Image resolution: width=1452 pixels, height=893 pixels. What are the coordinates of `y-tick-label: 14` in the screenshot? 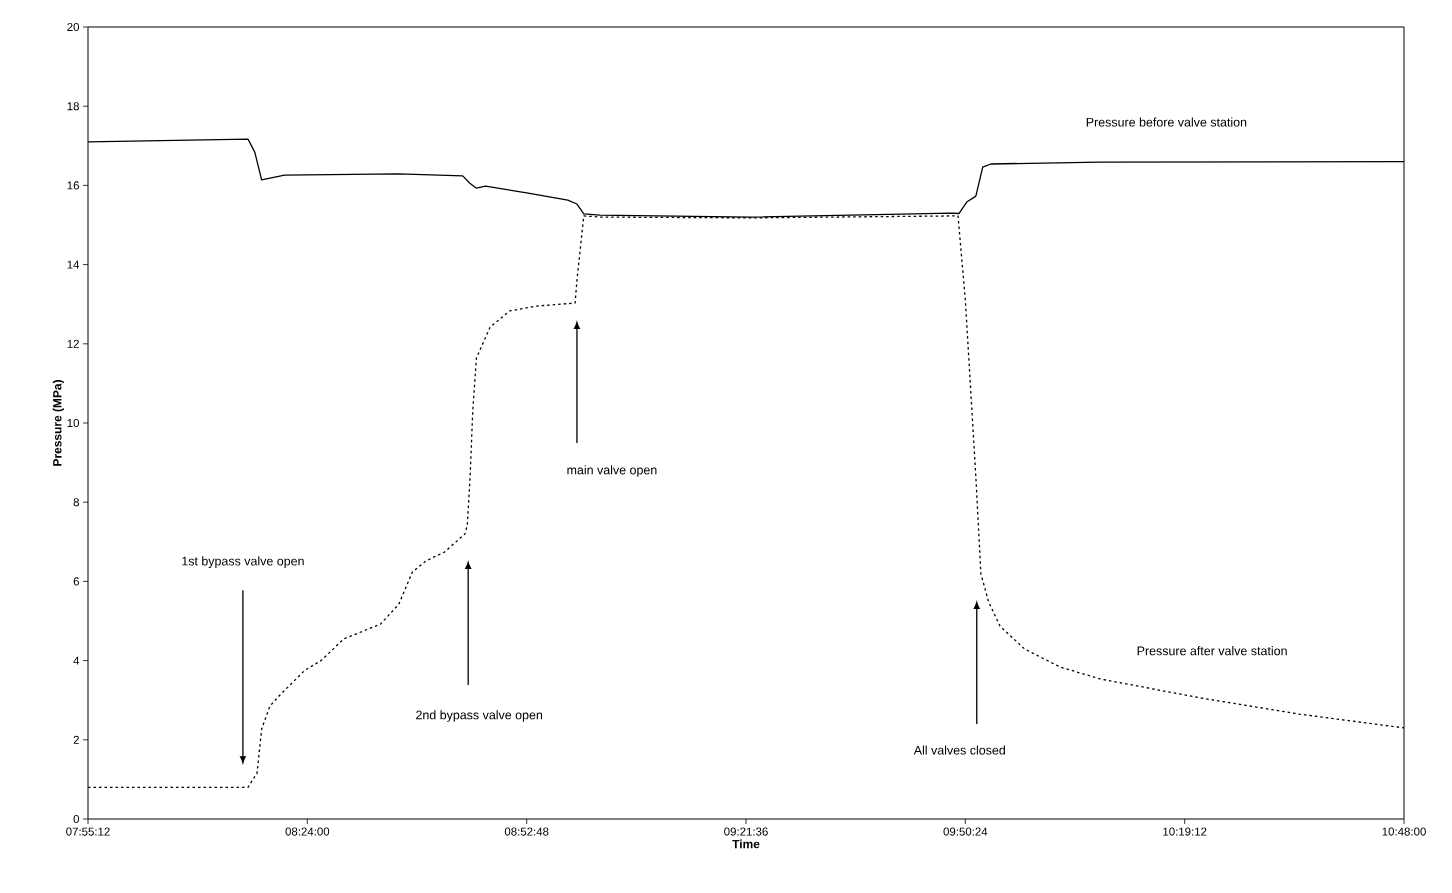 It's located at (73, 264).